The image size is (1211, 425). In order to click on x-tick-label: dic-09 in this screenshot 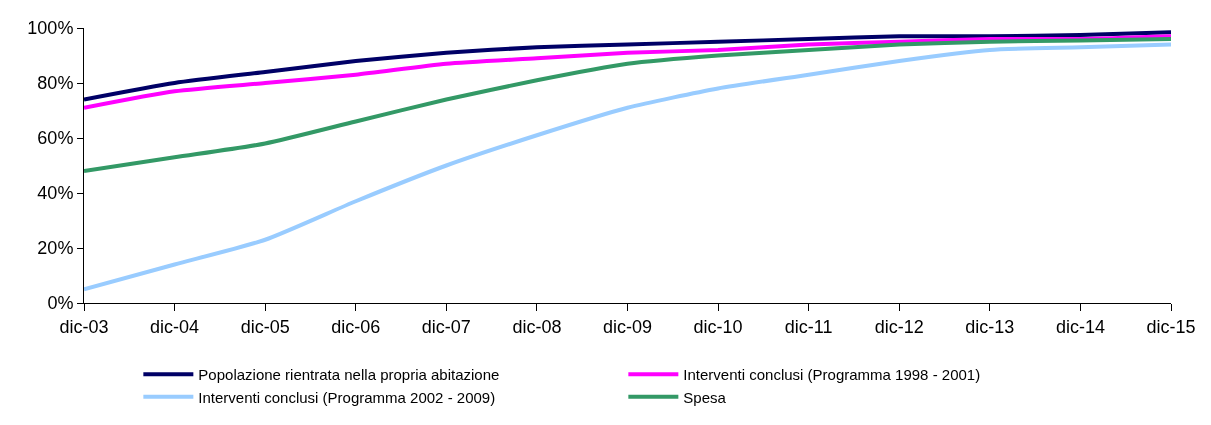, I will do `click(627, 326)`.